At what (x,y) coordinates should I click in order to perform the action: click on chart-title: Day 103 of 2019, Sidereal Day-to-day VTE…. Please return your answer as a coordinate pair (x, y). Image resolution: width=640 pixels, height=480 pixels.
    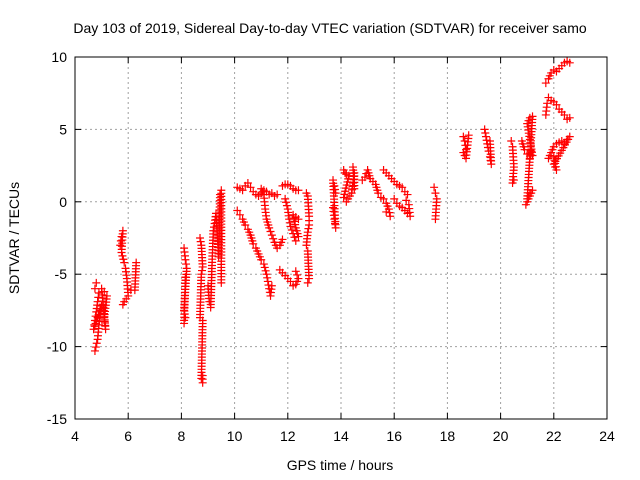
    Looking at the image, I should click on (329, 28).